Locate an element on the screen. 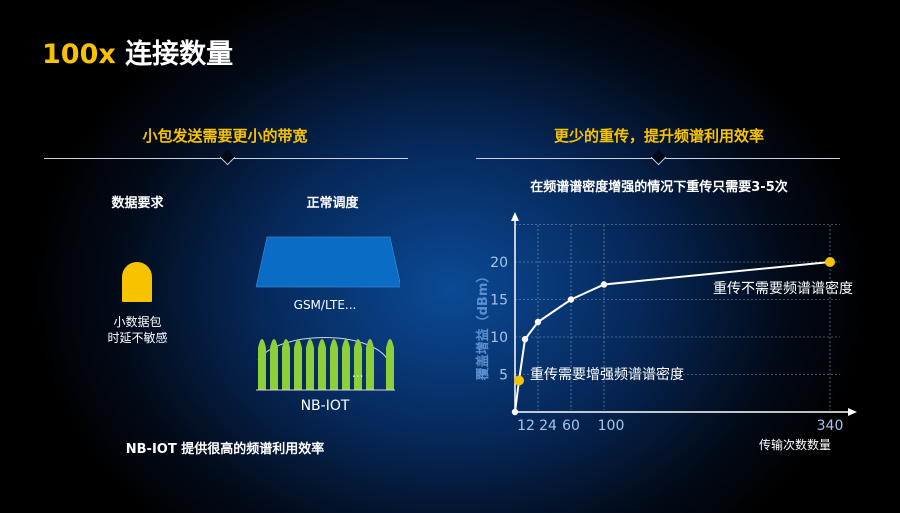 This screenshot has height=513, width=900. packet-caption: 小数据包 时延不敏感 is located at coordinates (137, 330).